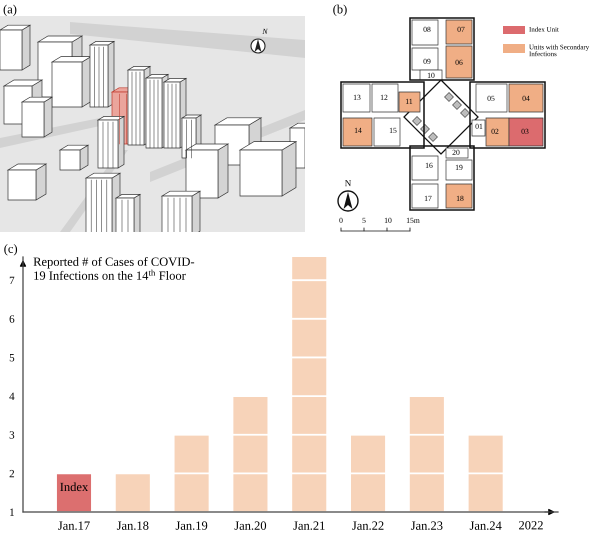  I want to click on y-tick-label: 2, so click(12, 474).